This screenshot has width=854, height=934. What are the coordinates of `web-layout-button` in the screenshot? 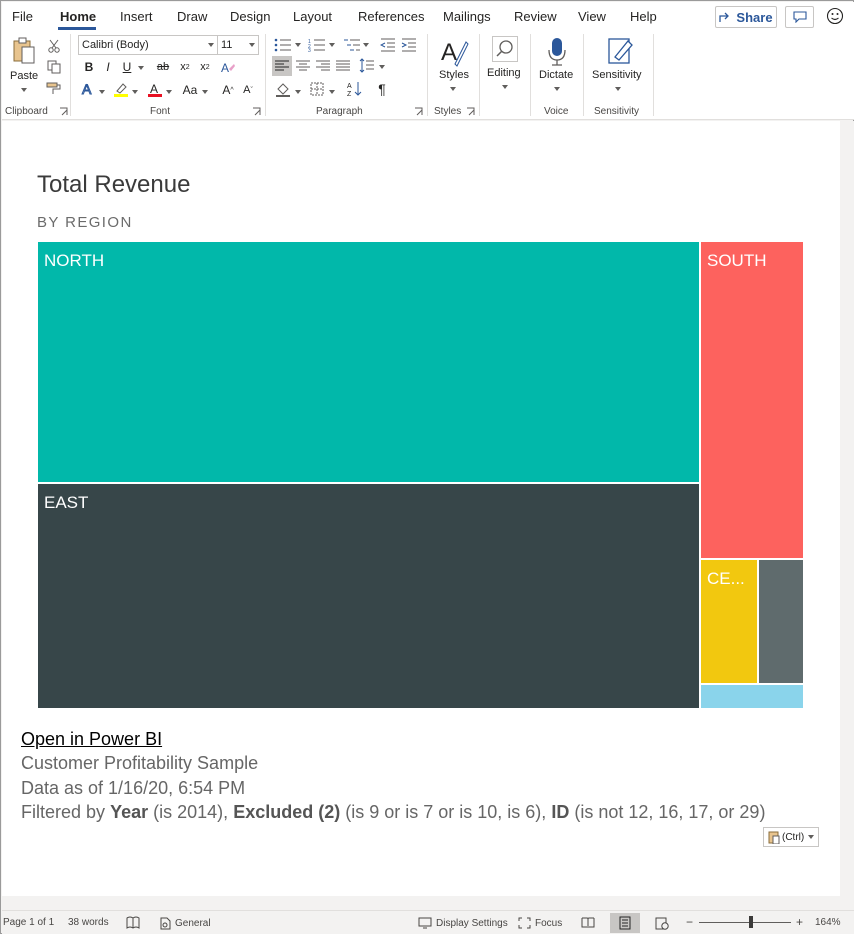 It's located at (662, 923).